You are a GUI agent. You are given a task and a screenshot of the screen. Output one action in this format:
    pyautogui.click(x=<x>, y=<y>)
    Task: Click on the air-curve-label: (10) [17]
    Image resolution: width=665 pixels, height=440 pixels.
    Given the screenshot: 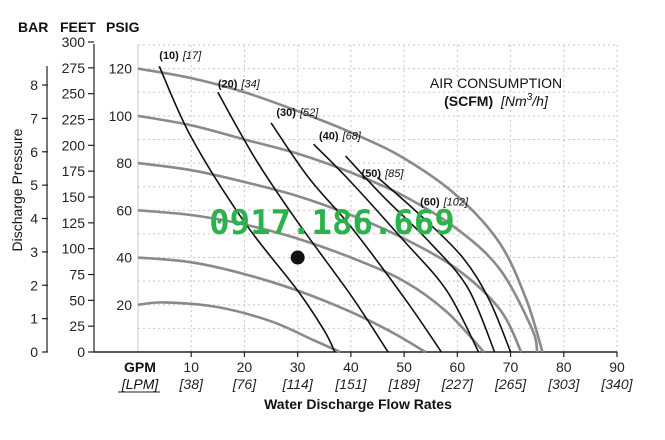 What is the action you would take?
    pyautogui.click(x=180, y=56)
    